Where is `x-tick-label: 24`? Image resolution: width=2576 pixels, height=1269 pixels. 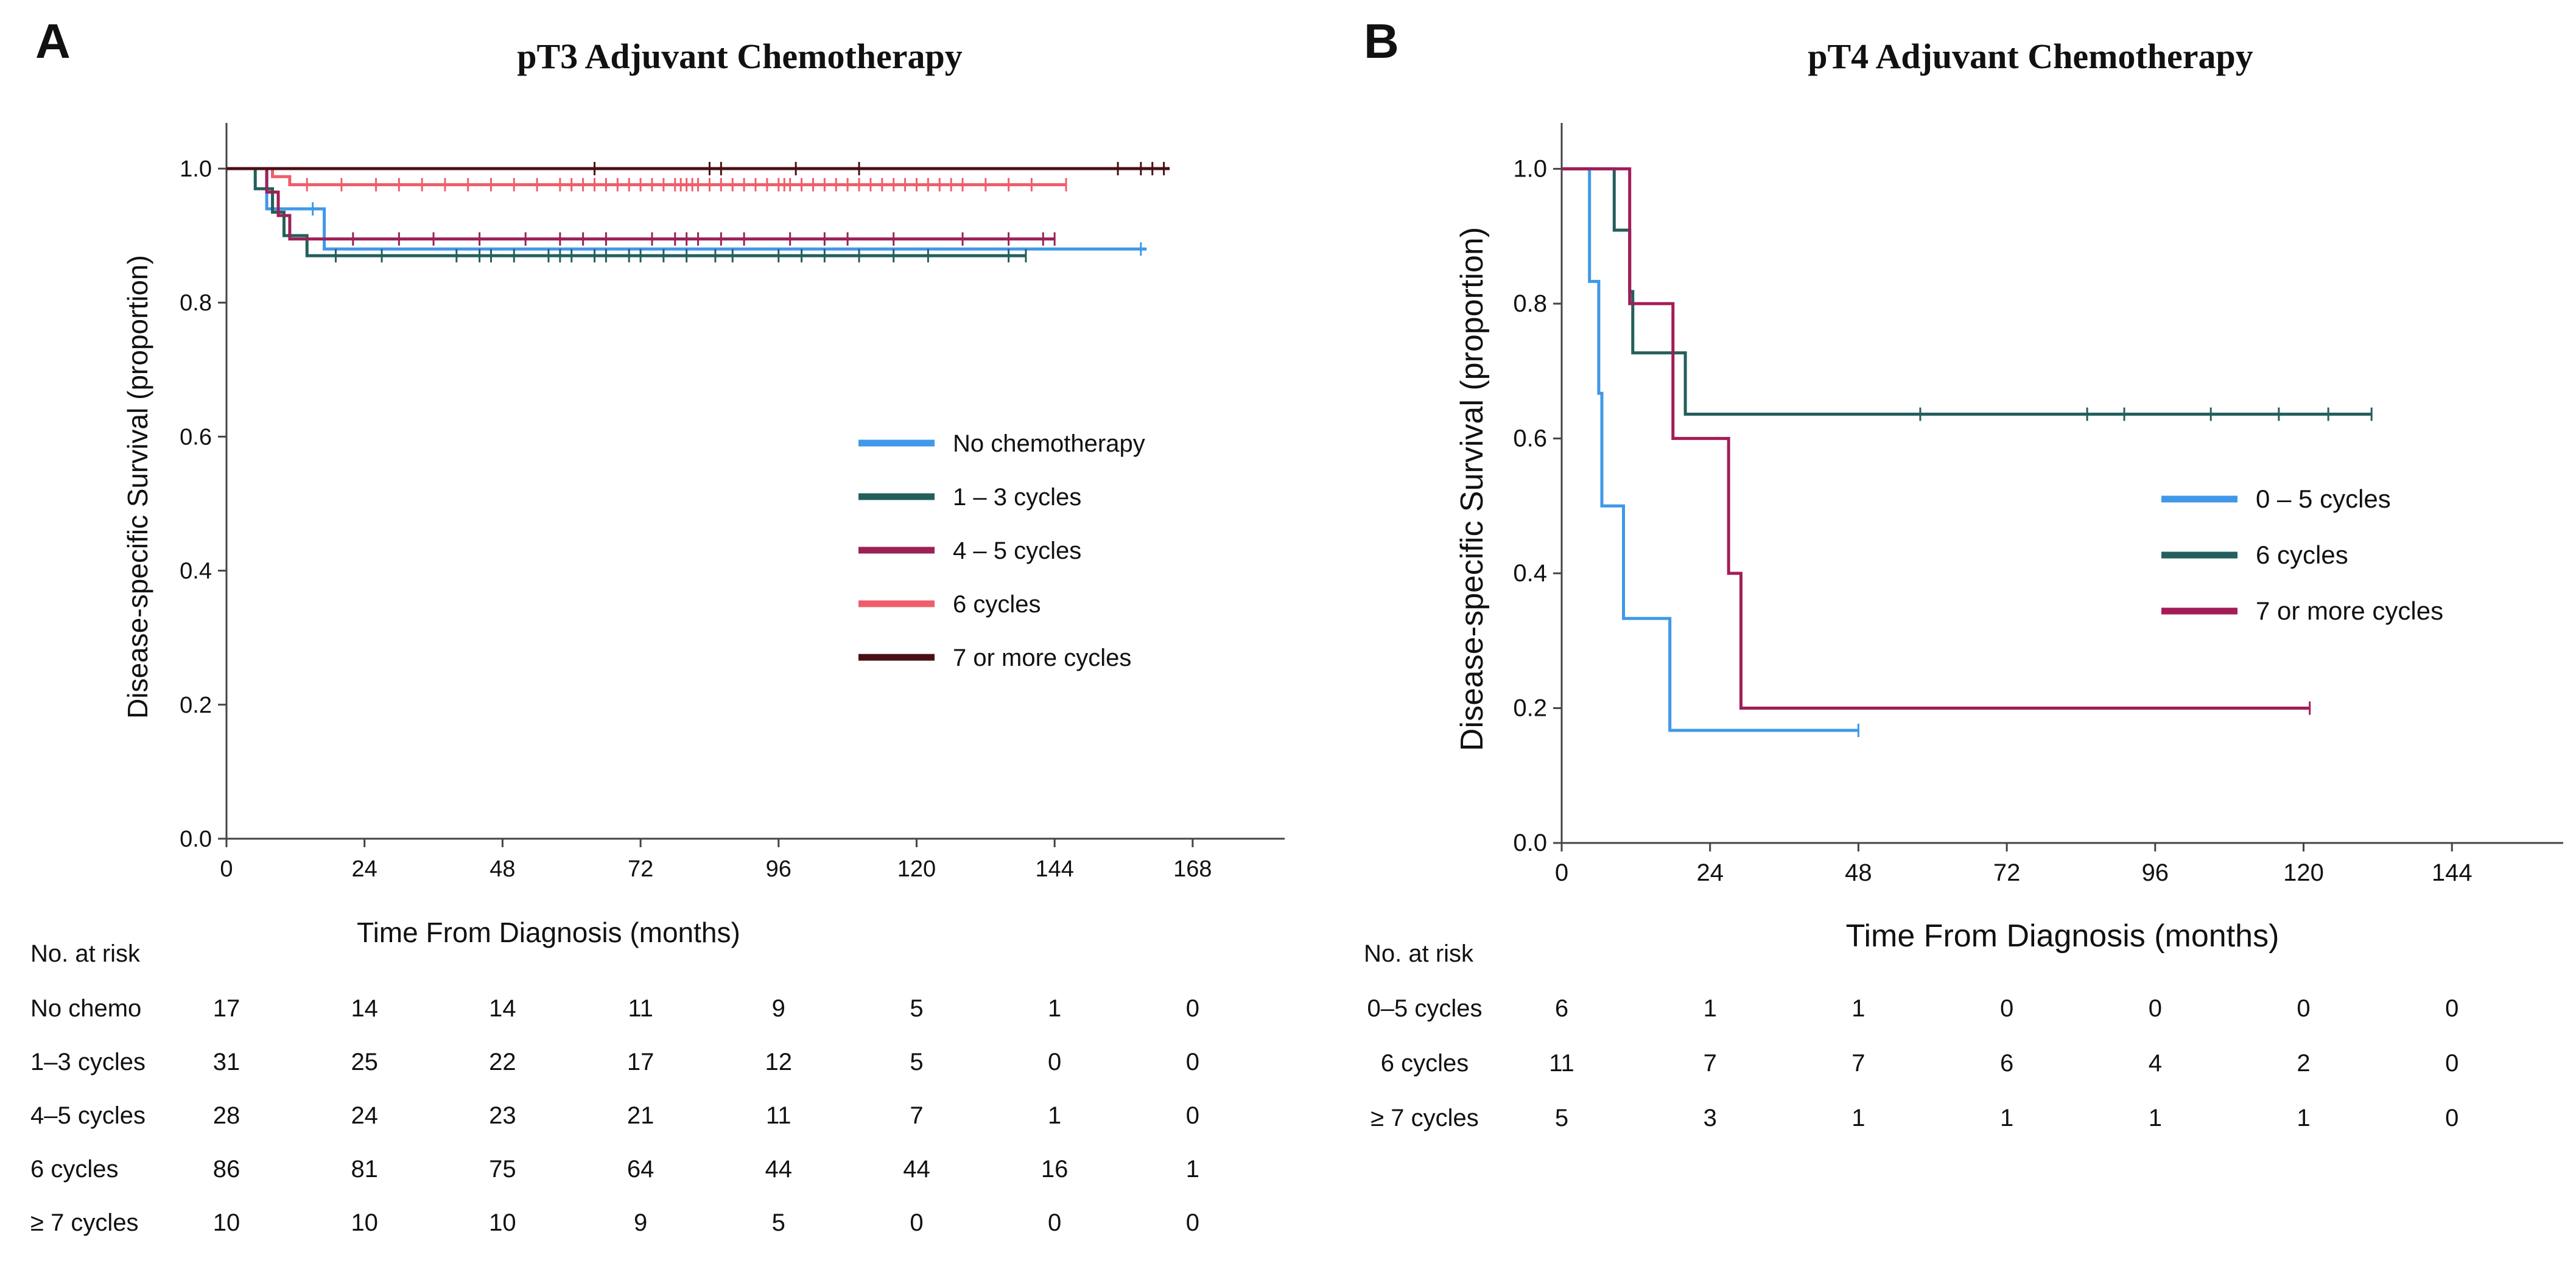
x-tick-label: 24 is located at coordinates (364, 869).